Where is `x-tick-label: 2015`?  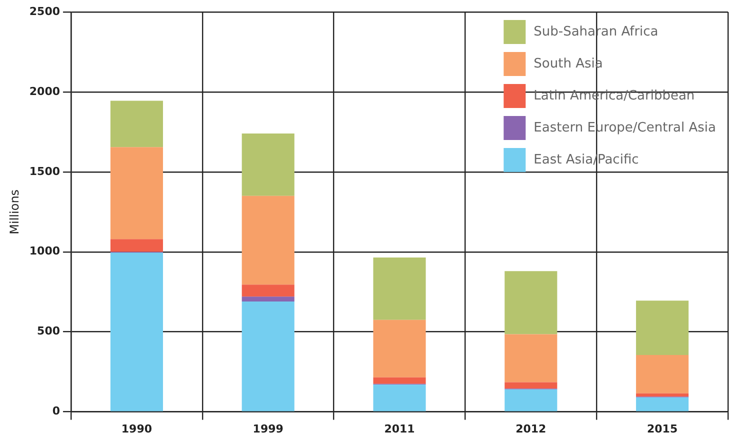
x-tick-label: 2015 is located at coordinates (662, 429).